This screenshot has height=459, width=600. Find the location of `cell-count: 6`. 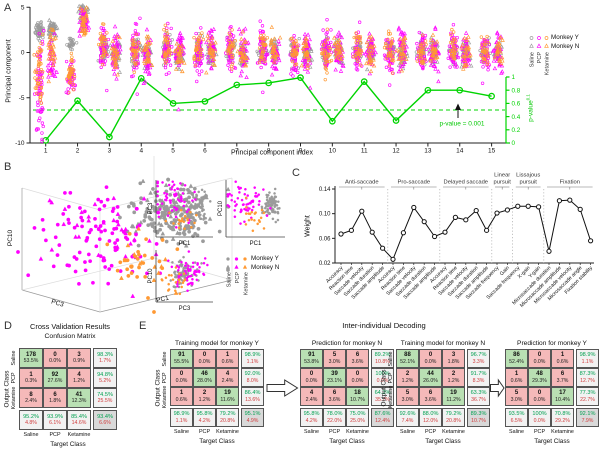

cell-count: 6 is located at coordinates (430, 393).